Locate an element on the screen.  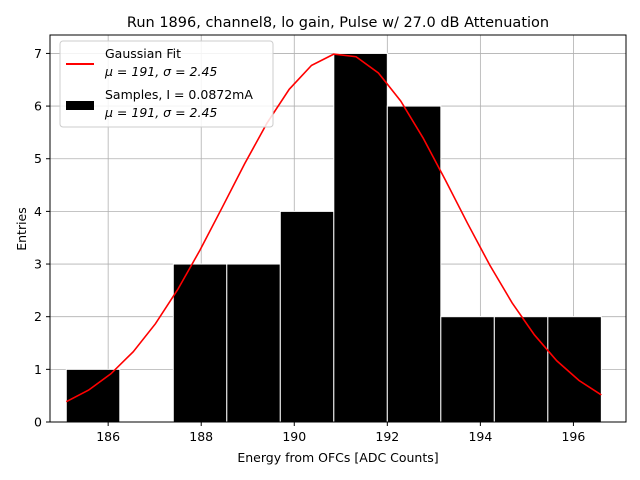
x-tick-label: 186 is located at coordinates (108, 436).